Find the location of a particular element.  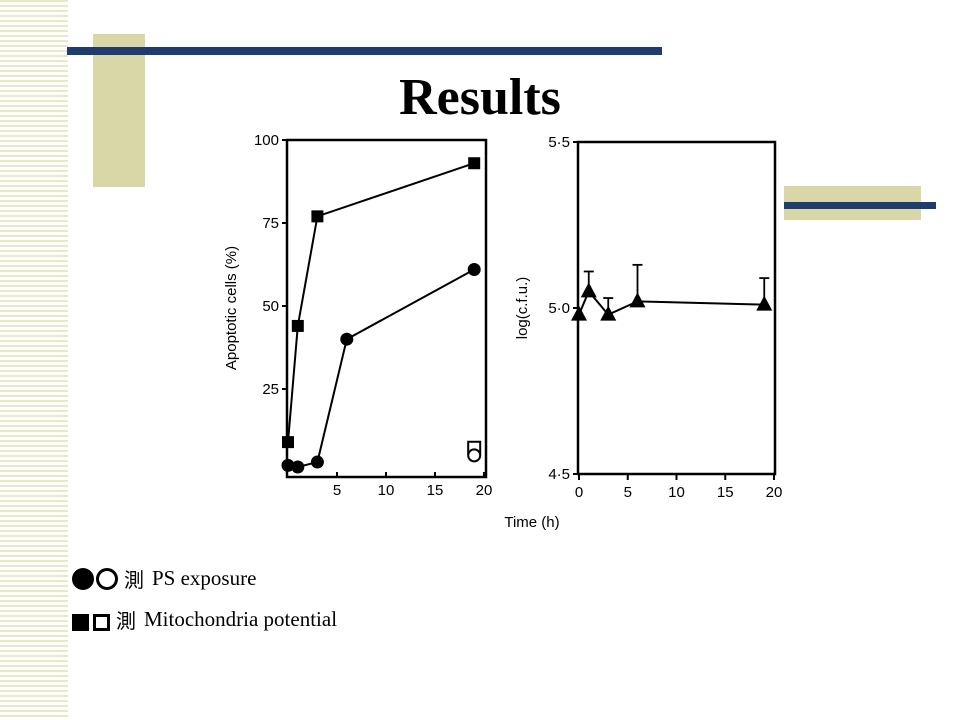

chart-left-frame is located at coordinates (386, 308).